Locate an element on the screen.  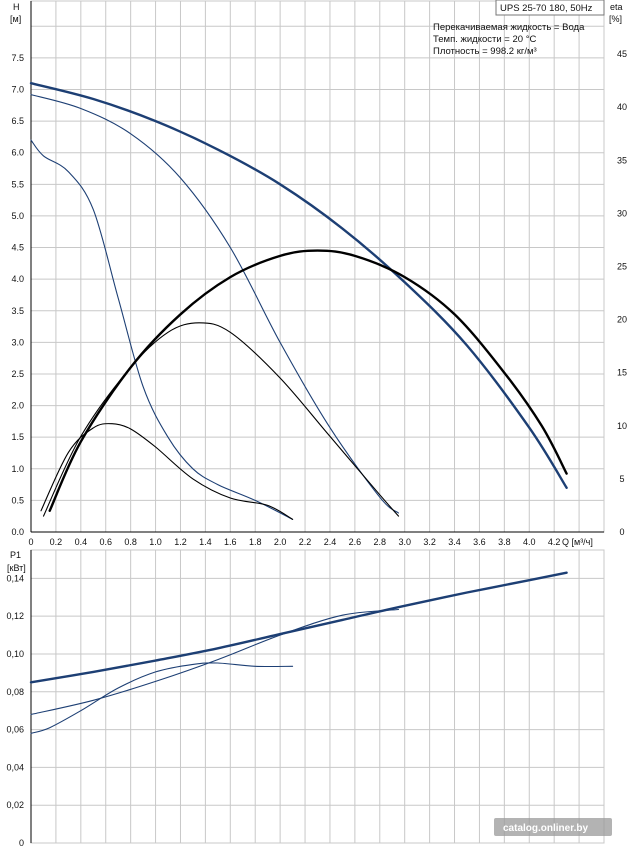
y-tick-label-p1: 0,12 is located at coordinates (15, 616).